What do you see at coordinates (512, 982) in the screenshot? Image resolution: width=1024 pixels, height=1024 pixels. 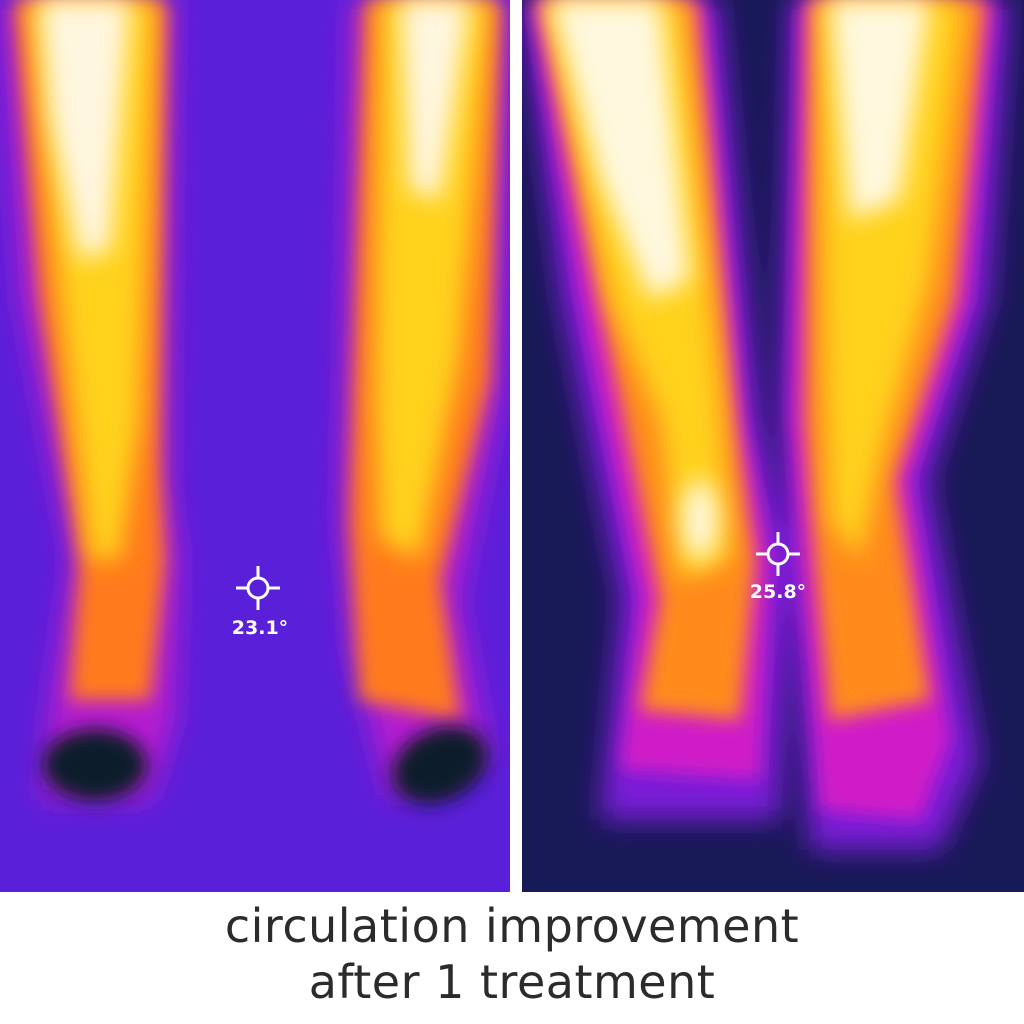 I see `caption-line-2: after 1 treatment` at bounding box center [512, 982].